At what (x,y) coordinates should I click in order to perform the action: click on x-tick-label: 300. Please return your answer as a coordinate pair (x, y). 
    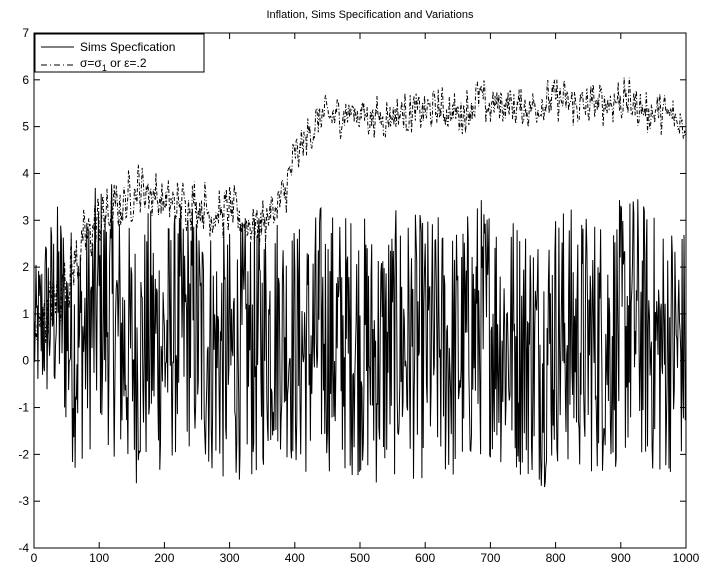
    Looking at the image, I should click on (230, 558).